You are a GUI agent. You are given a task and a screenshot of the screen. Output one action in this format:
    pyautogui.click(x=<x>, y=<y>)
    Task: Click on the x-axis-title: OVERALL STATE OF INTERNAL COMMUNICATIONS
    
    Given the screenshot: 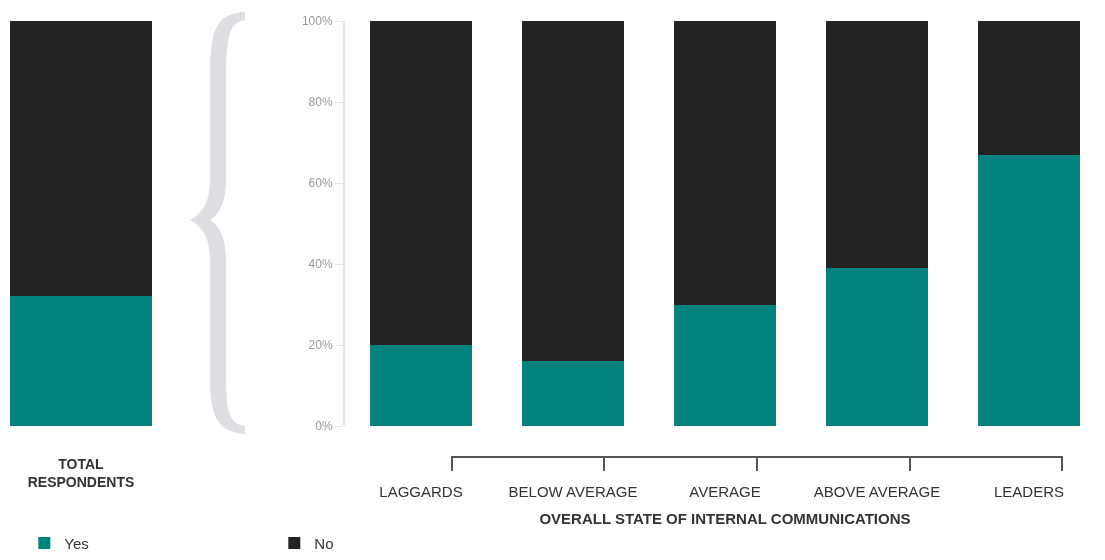 What is the action you would take?
    pyautogui.click(x=725, y=518)
    